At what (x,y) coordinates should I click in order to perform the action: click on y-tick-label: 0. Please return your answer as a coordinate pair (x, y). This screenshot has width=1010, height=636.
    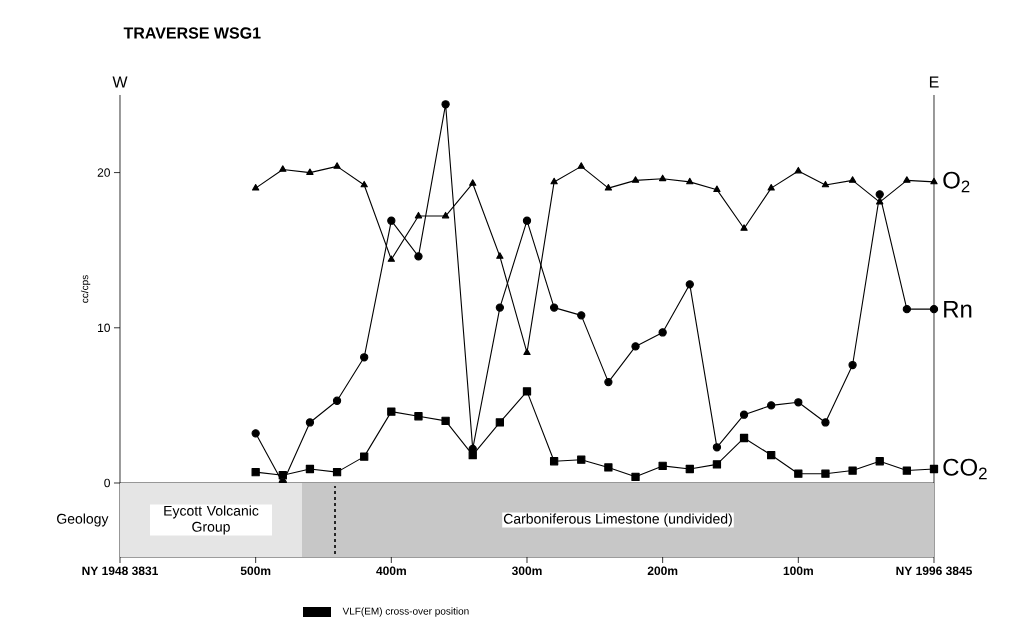
    Looking at the image, I should click on (107, 483).